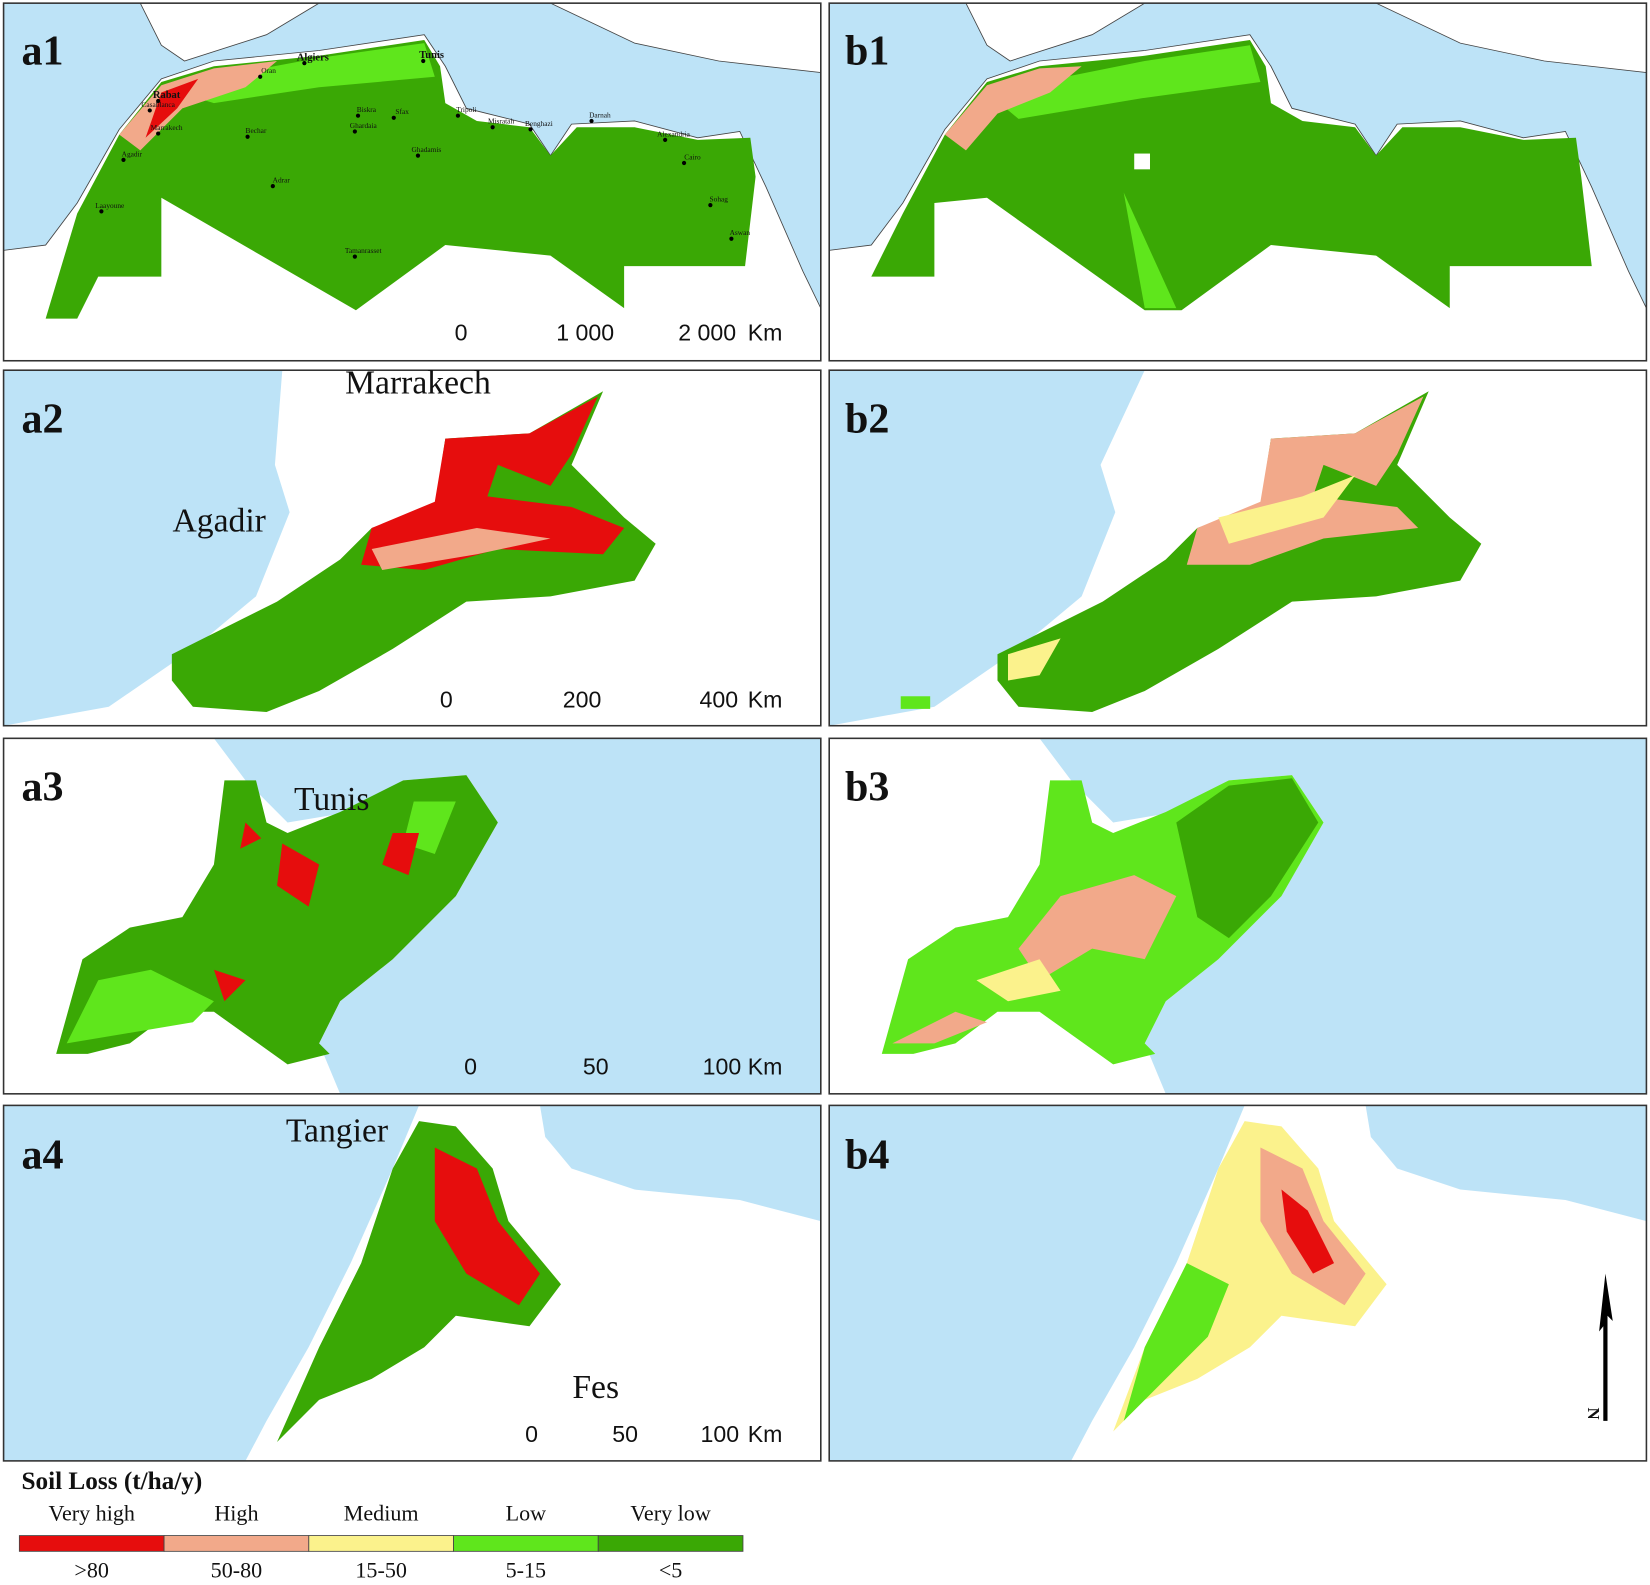  Describe the element at coordinates (466, 109) in the screenshot. I see `city-label: Tripoli` at that location.